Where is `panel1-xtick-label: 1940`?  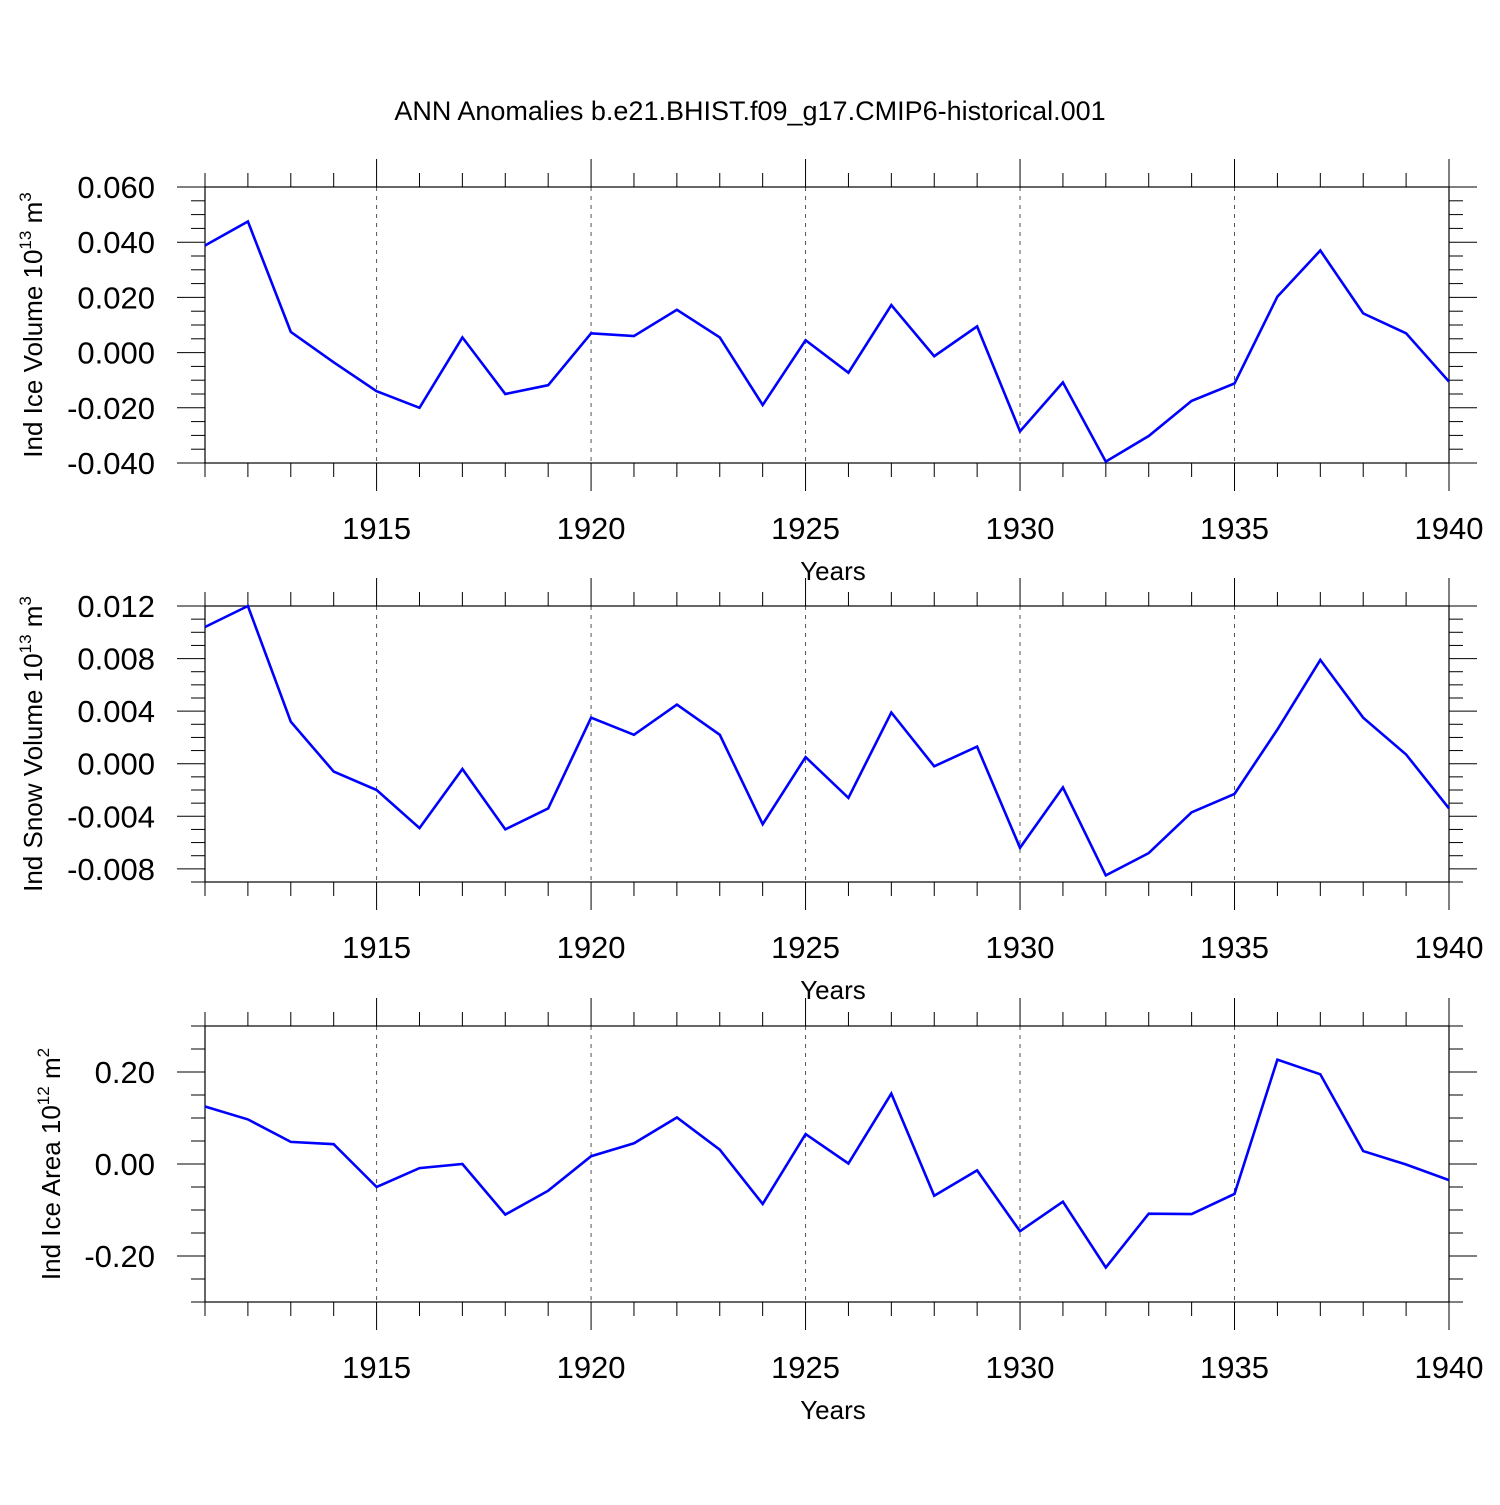 panel1-xtick-label: 1940 is located at coordinates (1449, 528).